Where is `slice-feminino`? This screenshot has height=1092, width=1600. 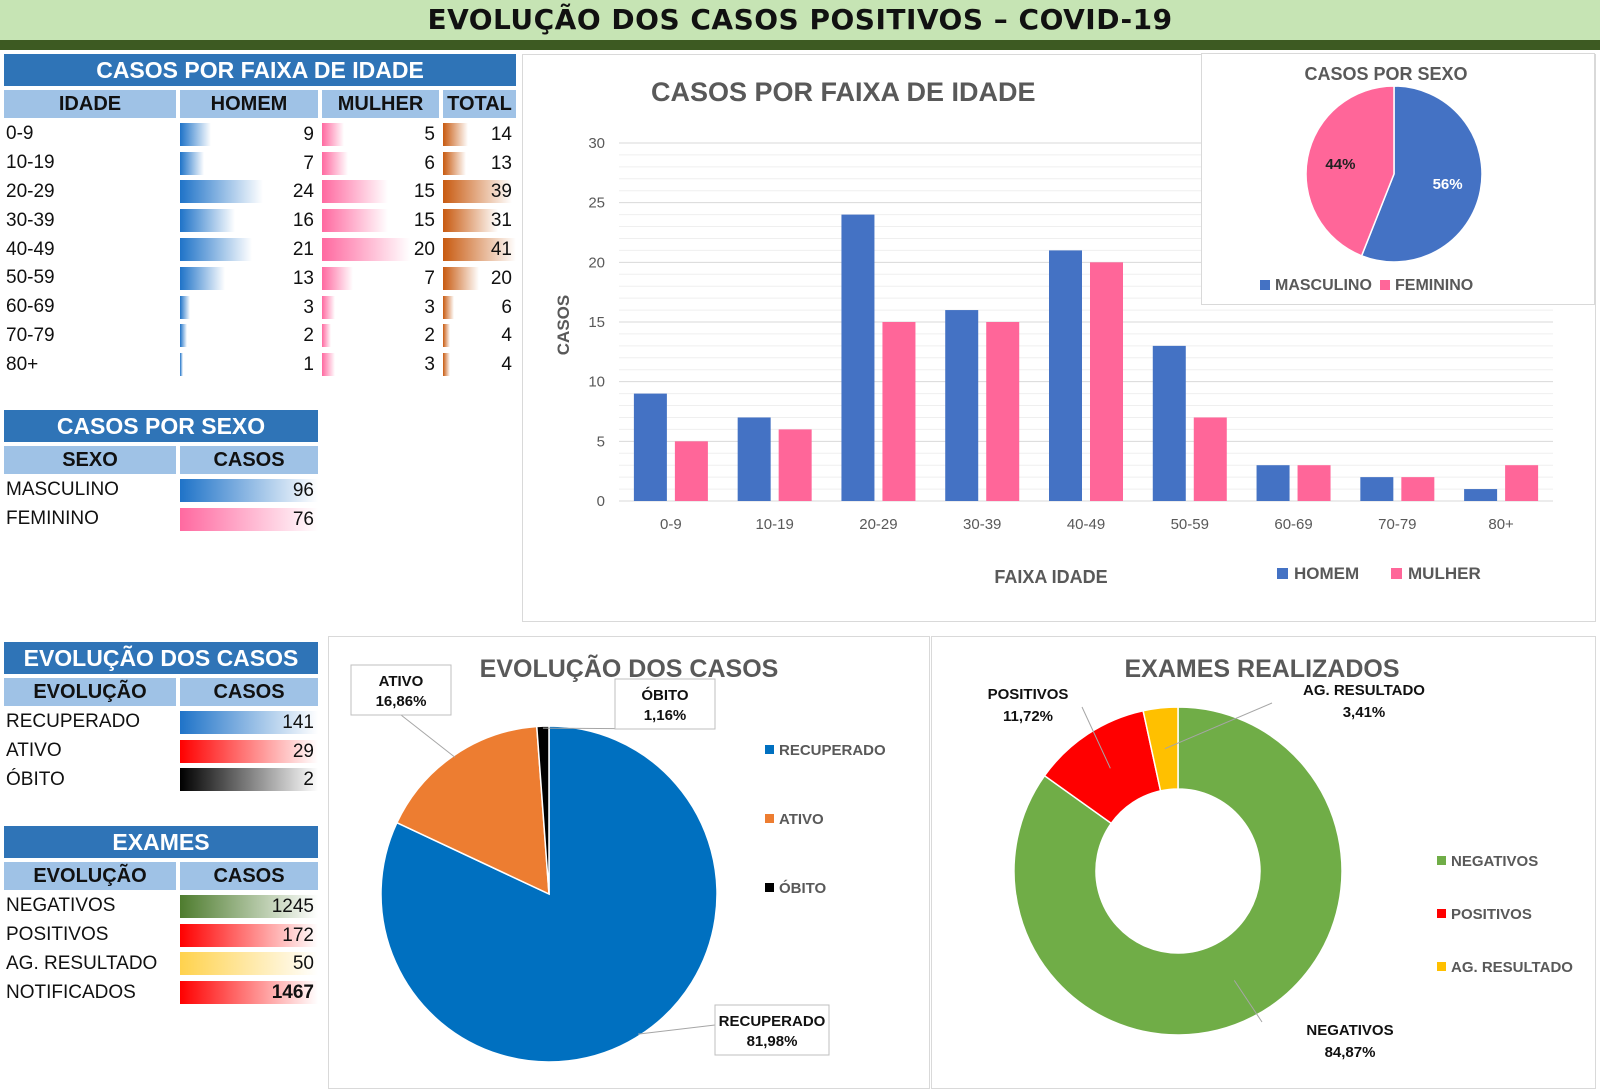
slice-feminino is located at coordinates (1350, 171).